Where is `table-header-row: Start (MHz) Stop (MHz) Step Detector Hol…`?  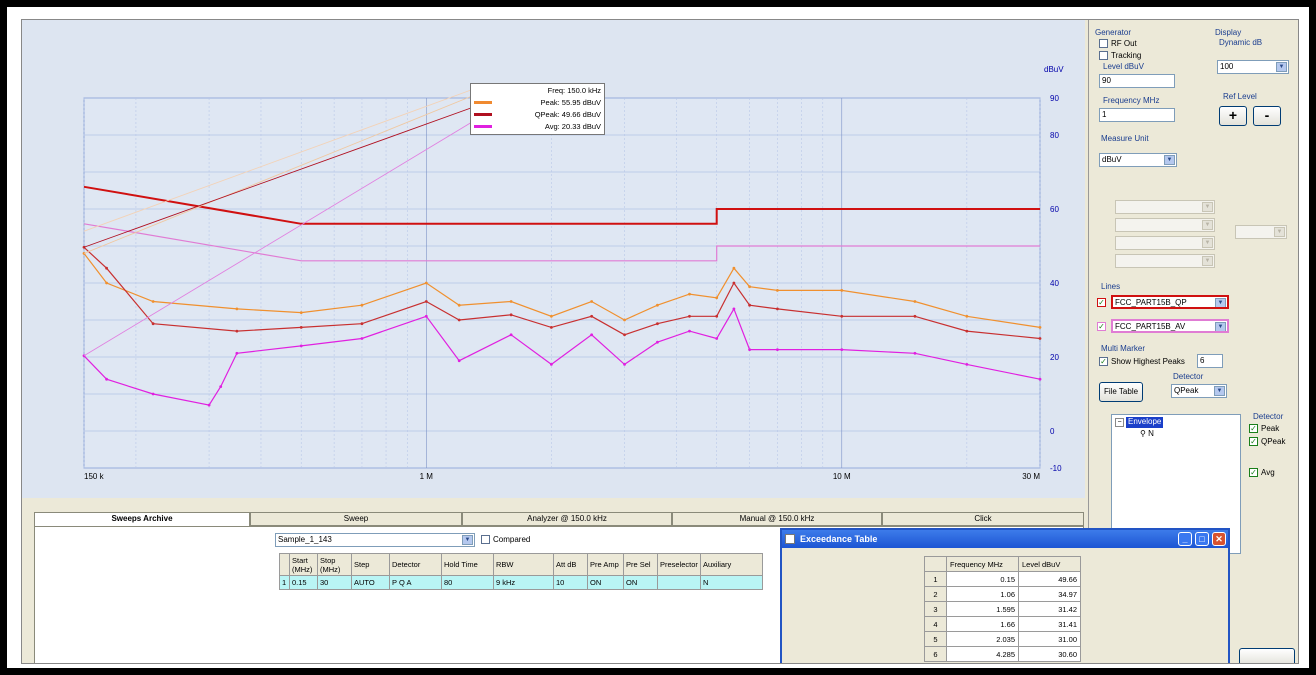 table-header-row: Start (MHz) Stop (MHz) Step Detector Hol… is located at coordinates (521, 564).